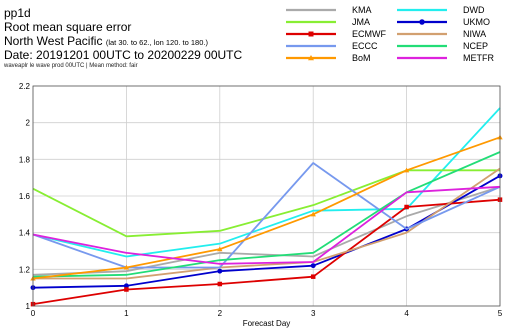 The image size is (506, 331). I want to click on legend-label: ECCC, so click(365, 46).